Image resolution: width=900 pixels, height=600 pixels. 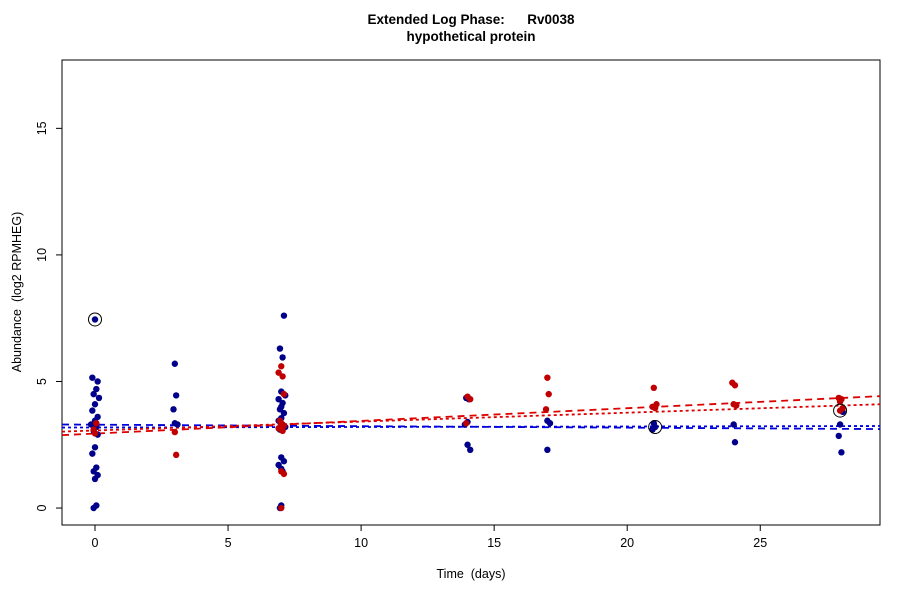 I want to click on x-tick-label: 20, so click(x=627, y=543).